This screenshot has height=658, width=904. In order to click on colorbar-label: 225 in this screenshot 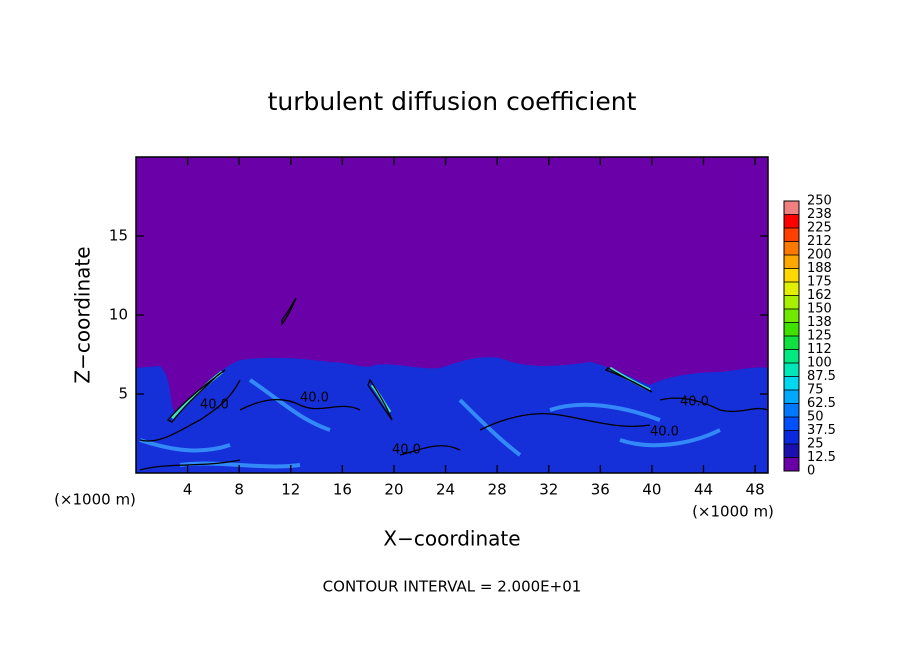, I will do `click(819, 228)`.